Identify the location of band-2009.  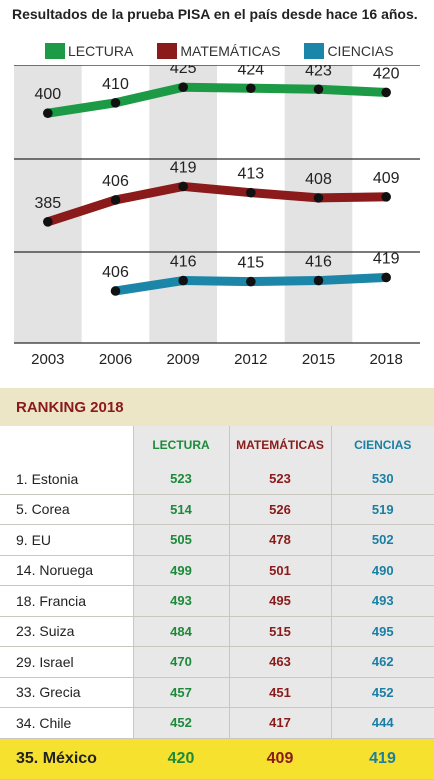
(183, 204).